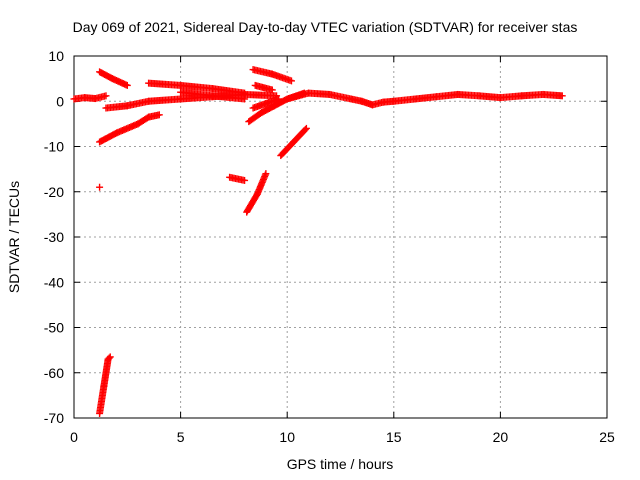 This screenshot has height=480, width=640. What do you see at coordinates (56, 56) in the screenshot?
I see `y-tick-label: 10` at bounding box center [56, 56].